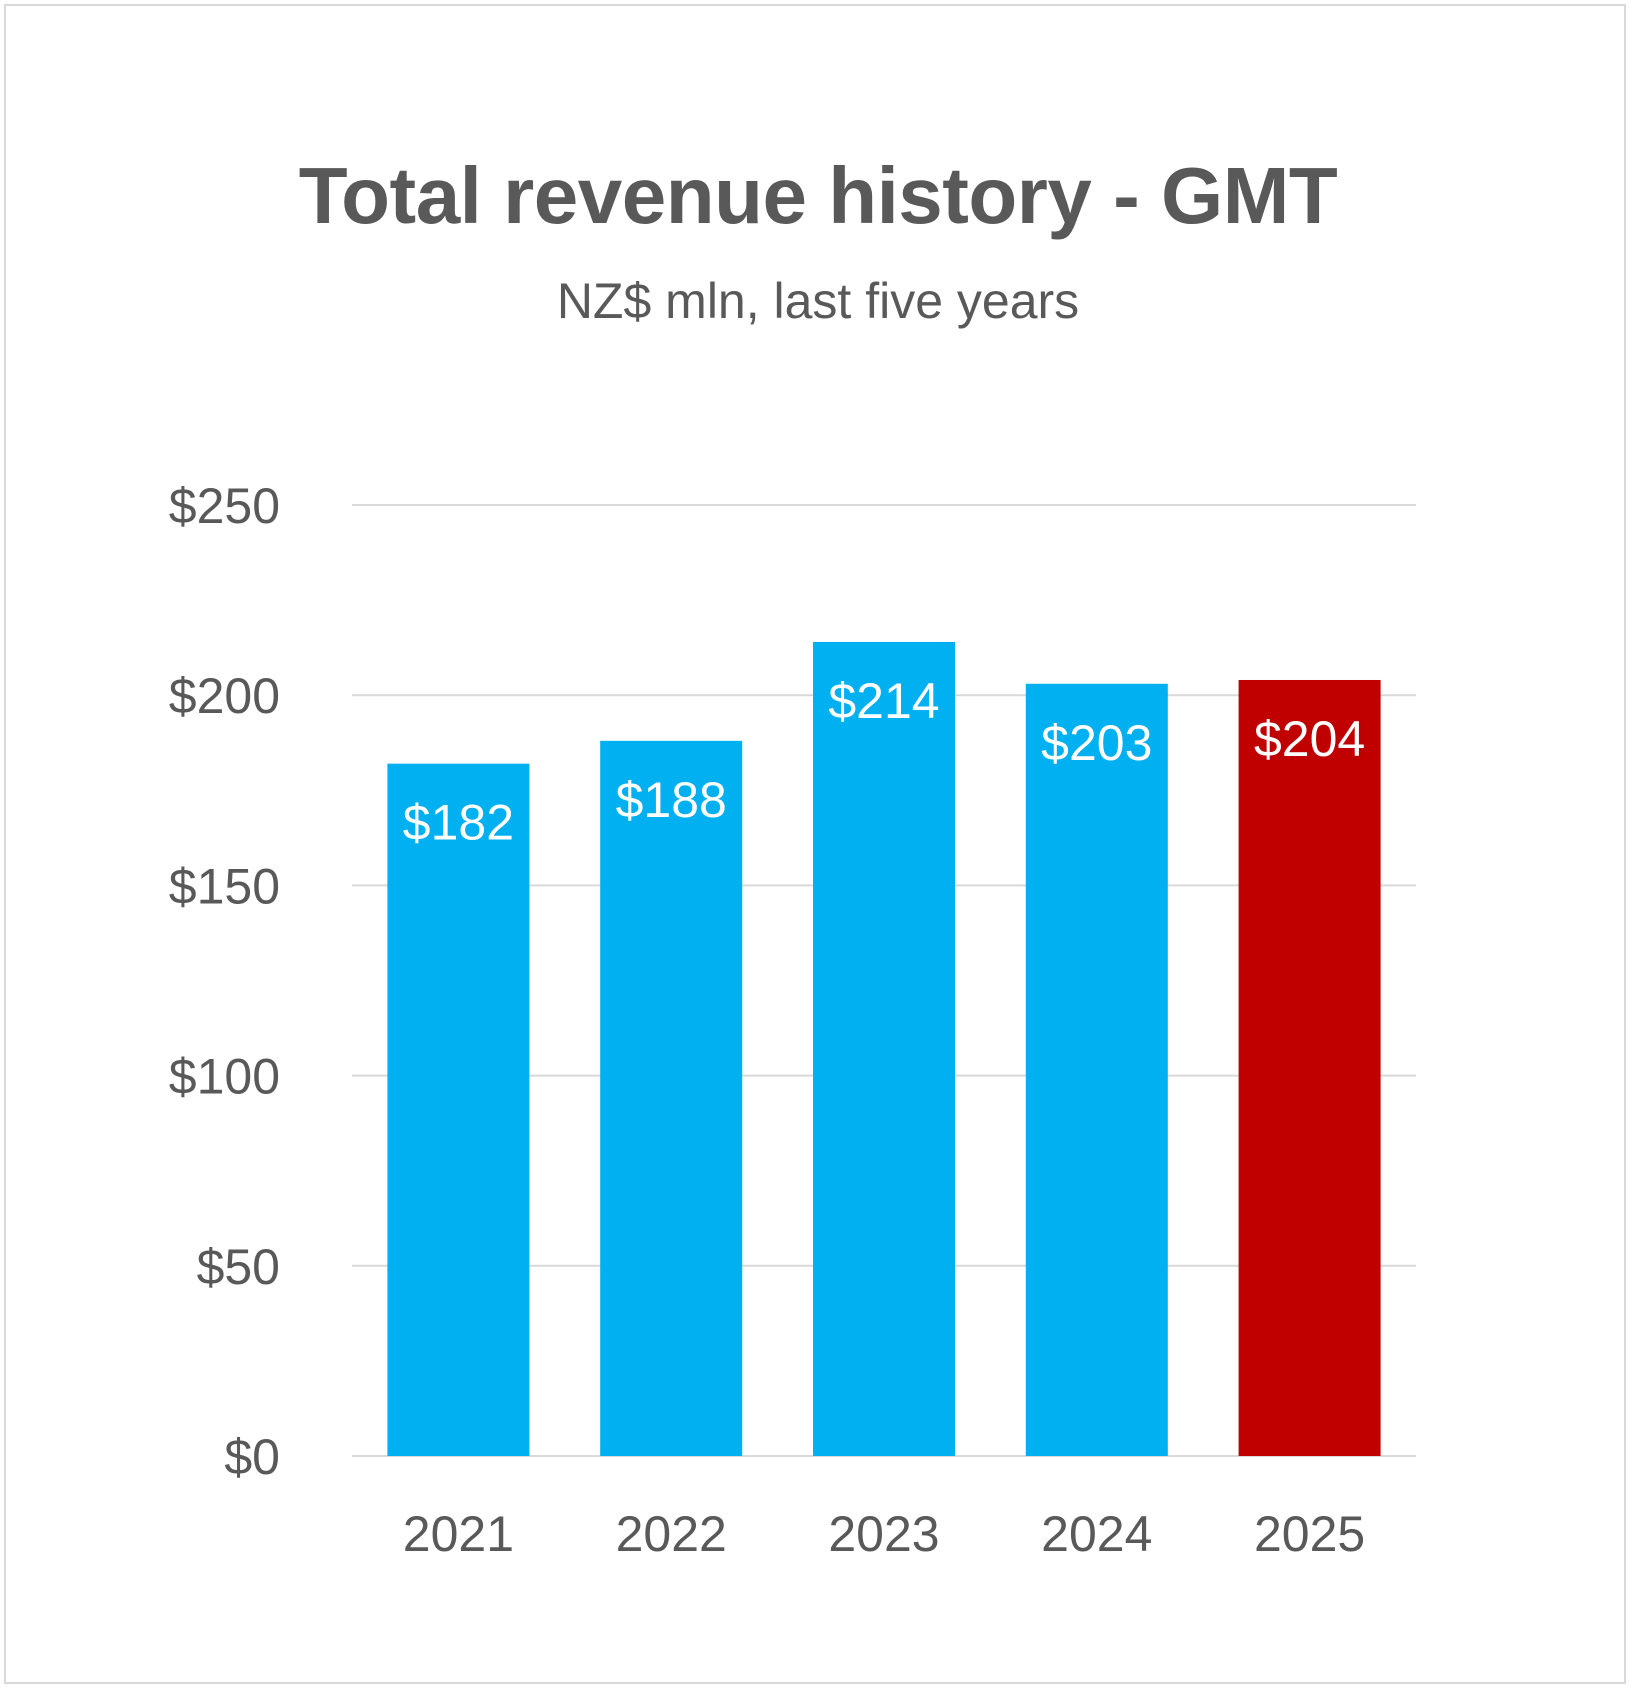 The width and height of the screenshot is (1636, 1695). Describe the element at coordinates (671, 1098) in the screenshot. I see `bar-2022` at that location.